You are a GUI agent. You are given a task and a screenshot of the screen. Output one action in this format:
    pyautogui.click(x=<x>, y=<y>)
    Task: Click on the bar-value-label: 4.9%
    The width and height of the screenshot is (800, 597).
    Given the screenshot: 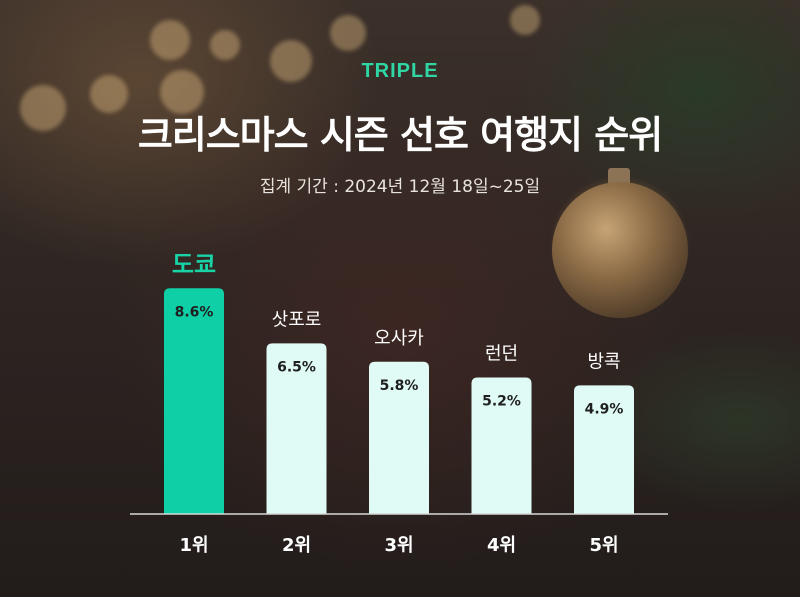 What is the action you would take?
    pyautogui.click(x=604, y=409)
    